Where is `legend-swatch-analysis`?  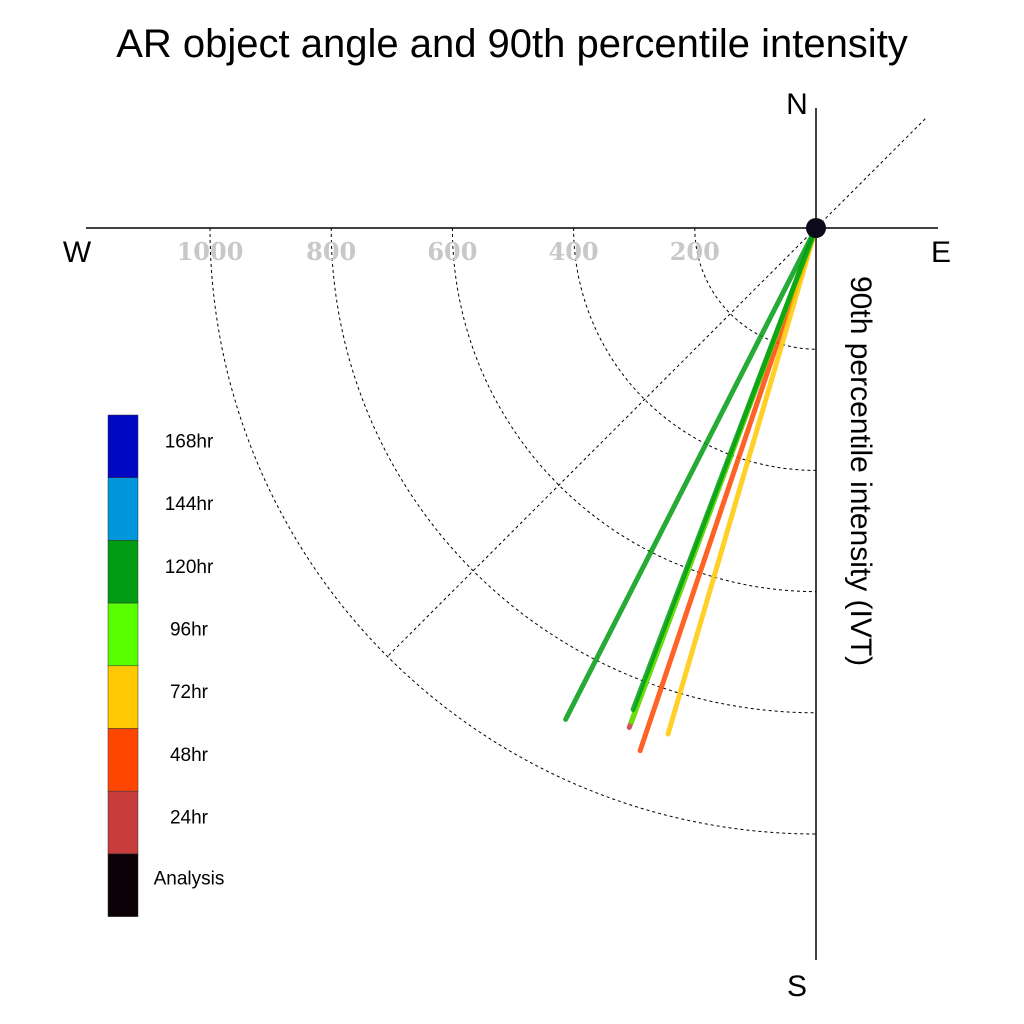 legend-swatch-analysis is located at coordinates (123, 885).